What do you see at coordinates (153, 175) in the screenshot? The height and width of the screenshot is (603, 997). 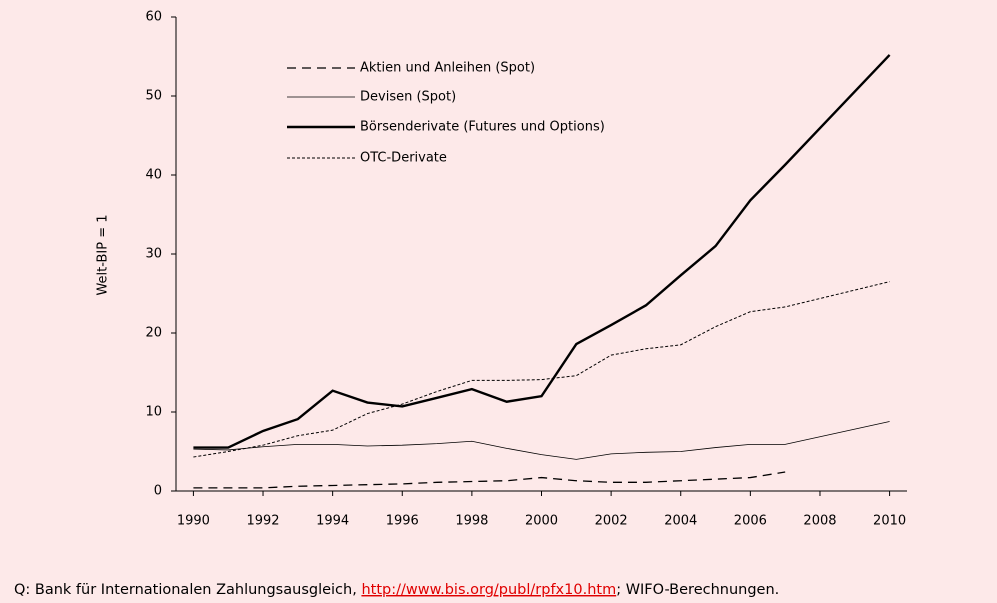 I see `y-tick-label: 40` at bounding box center [153, 175].